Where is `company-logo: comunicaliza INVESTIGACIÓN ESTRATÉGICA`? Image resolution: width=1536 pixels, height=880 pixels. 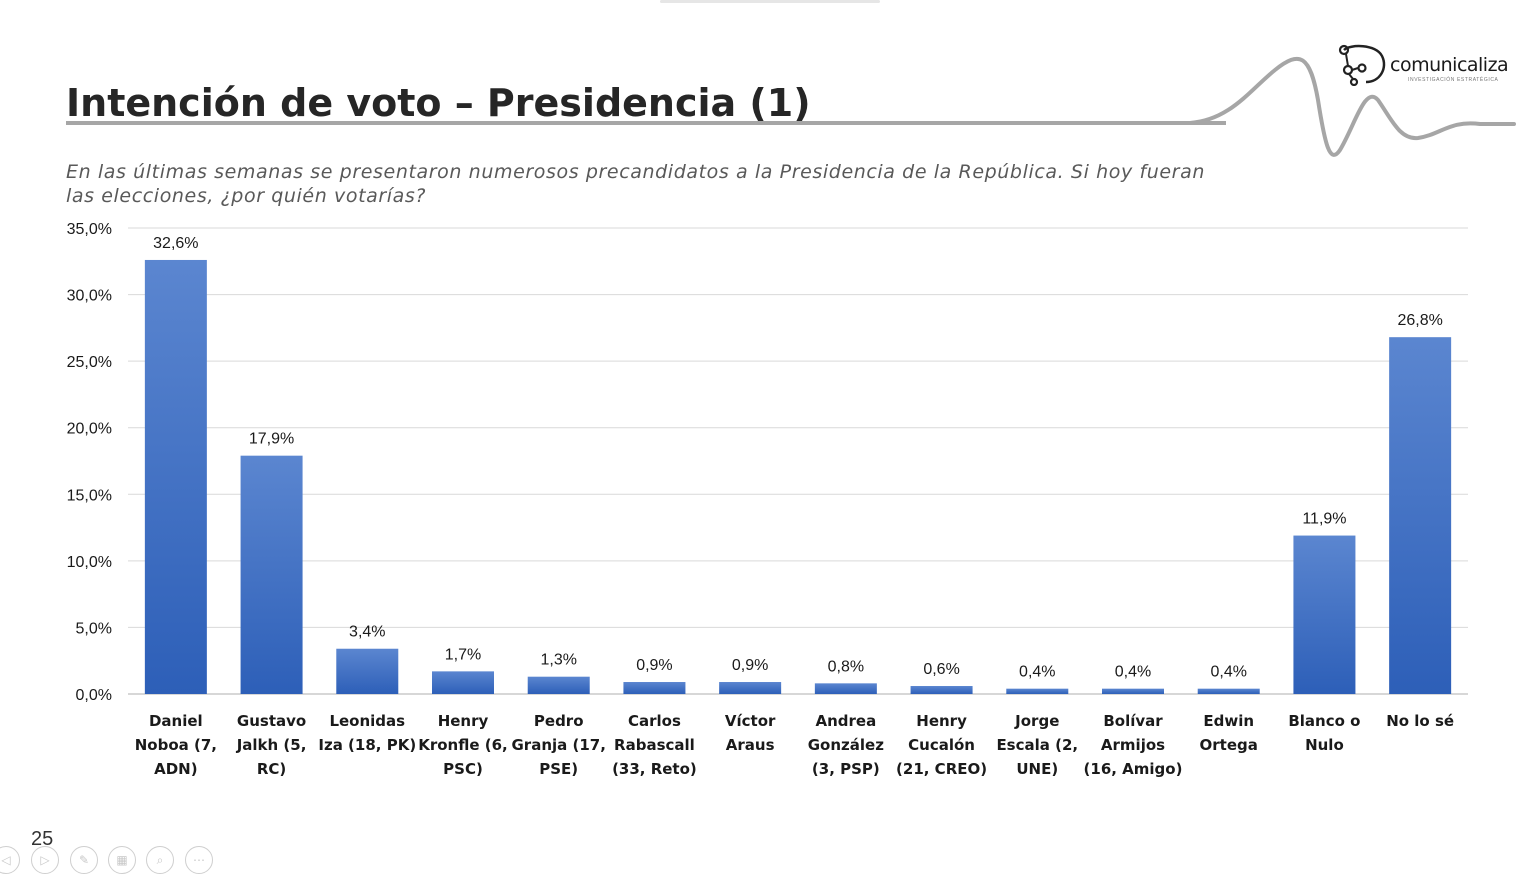 company-logo: comunicaliza INVESTIGACIÓN ESTRATÉGICA is located at coordinates (1431, 65).